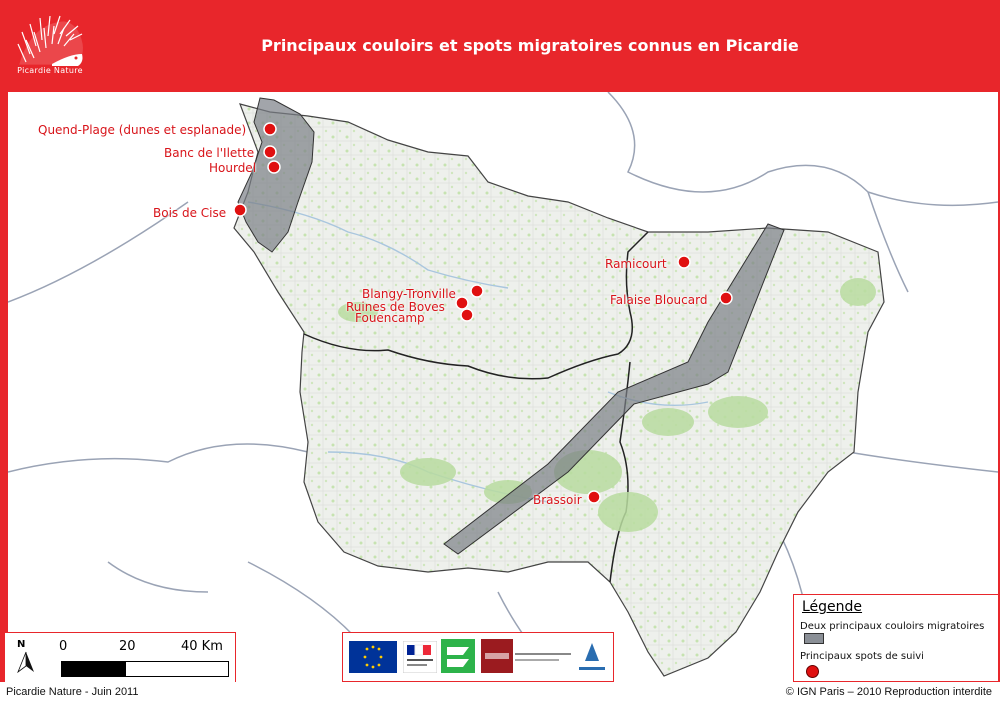 This screenshot has height=707, width=1000. I want to click on spot-label-ilette: Banc de l'Ilette, so click(209, 153).